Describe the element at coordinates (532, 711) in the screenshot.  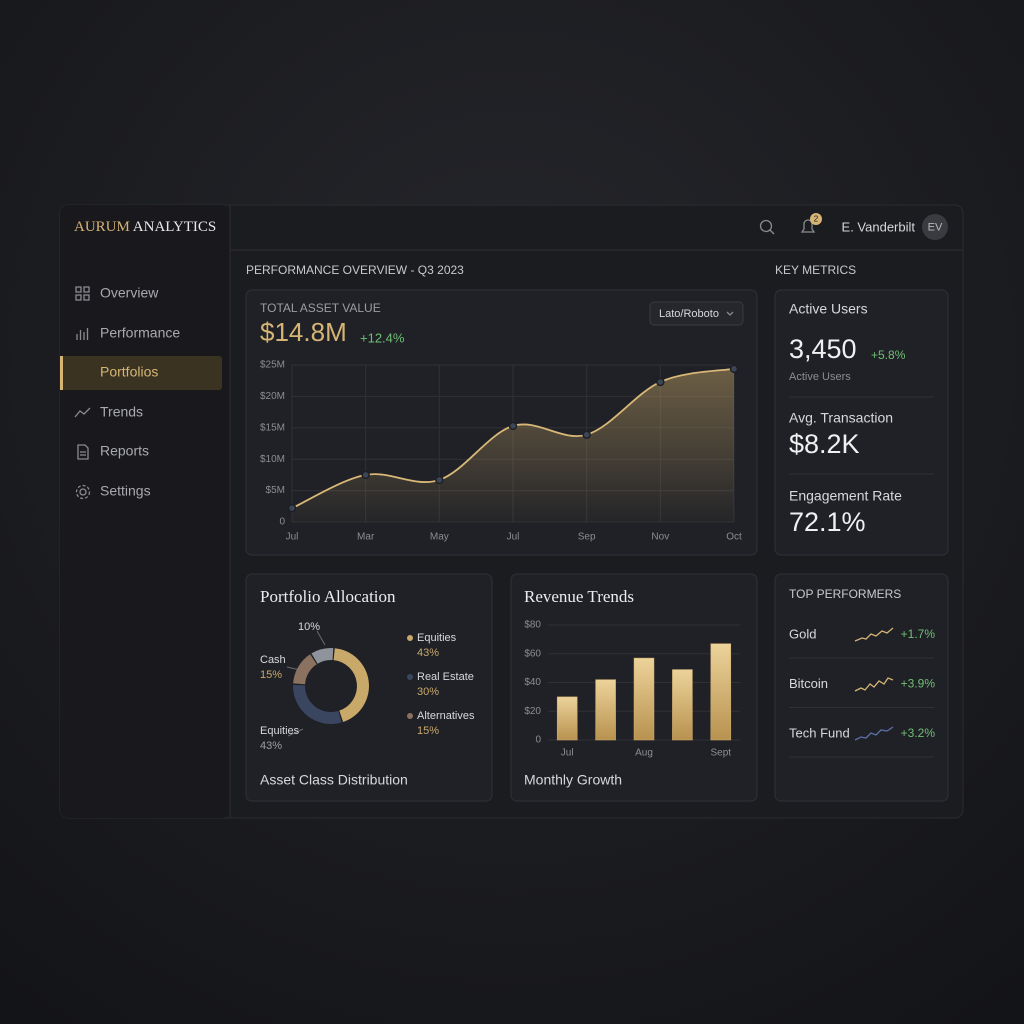
I see `y-tick-label: $20` at that location.